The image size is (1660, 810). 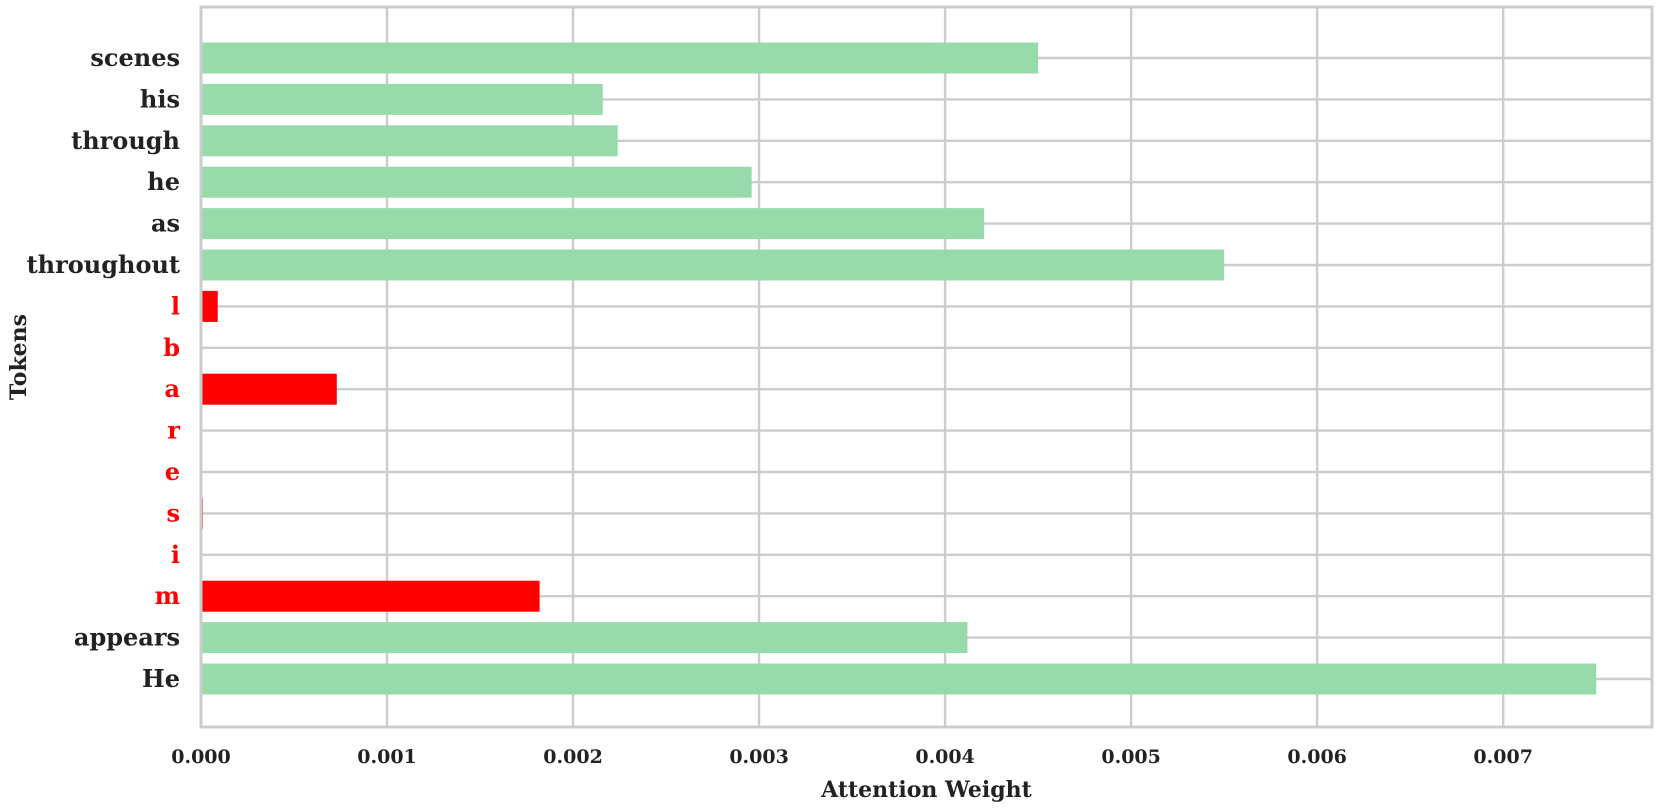 I want to click on bar-a, so click(x=269, y=389).